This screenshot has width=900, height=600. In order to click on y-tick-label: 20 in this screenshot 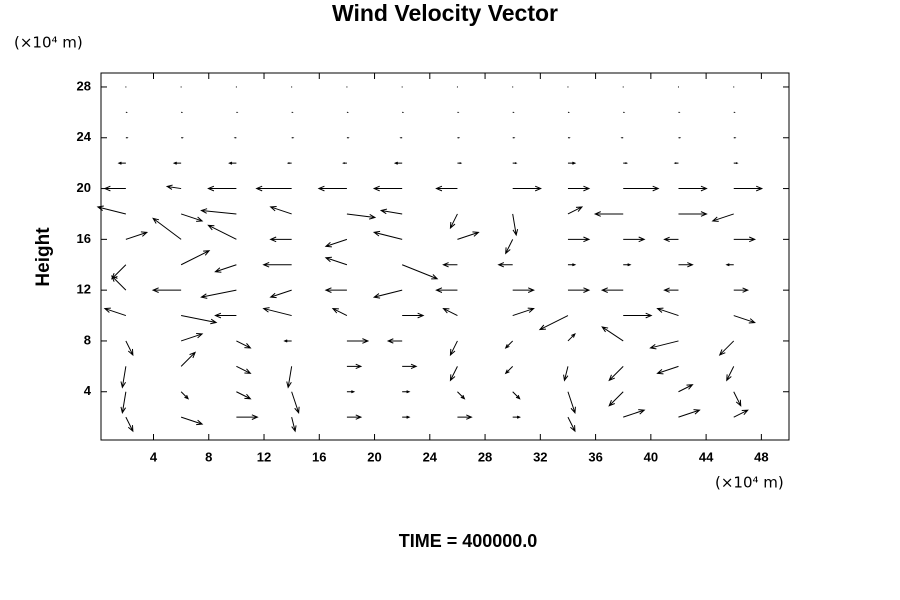, I will do `click(84, 187)`.